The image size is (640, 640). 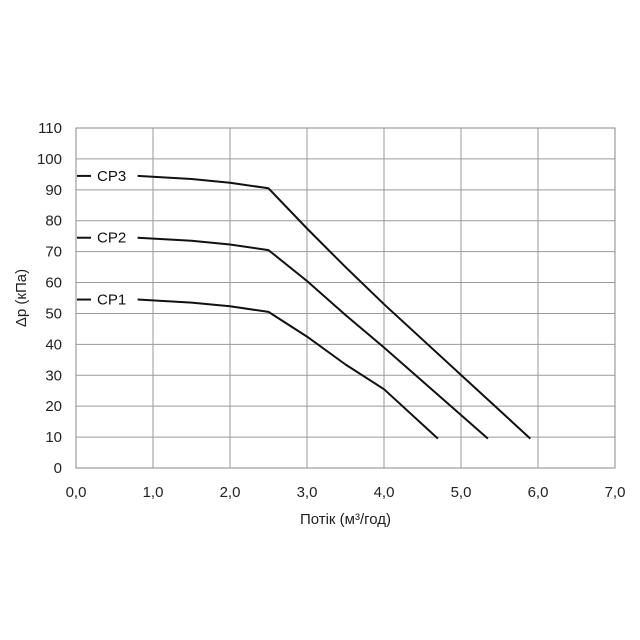 What do you see at coordinates (230, 492) in the screenshot?
I see `x-tick-label: 2,0` at bounding box center [230, 492].